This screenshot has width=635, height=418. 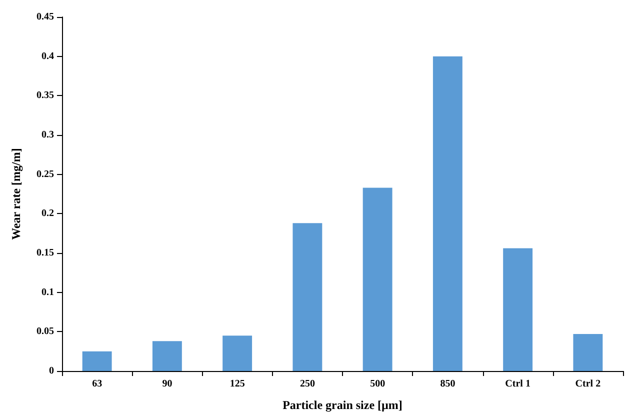 What do you see at coordinates (48, 292) in the screenshot?
I see `y-tick-label: 0.1` at bounding box center [48, 292].